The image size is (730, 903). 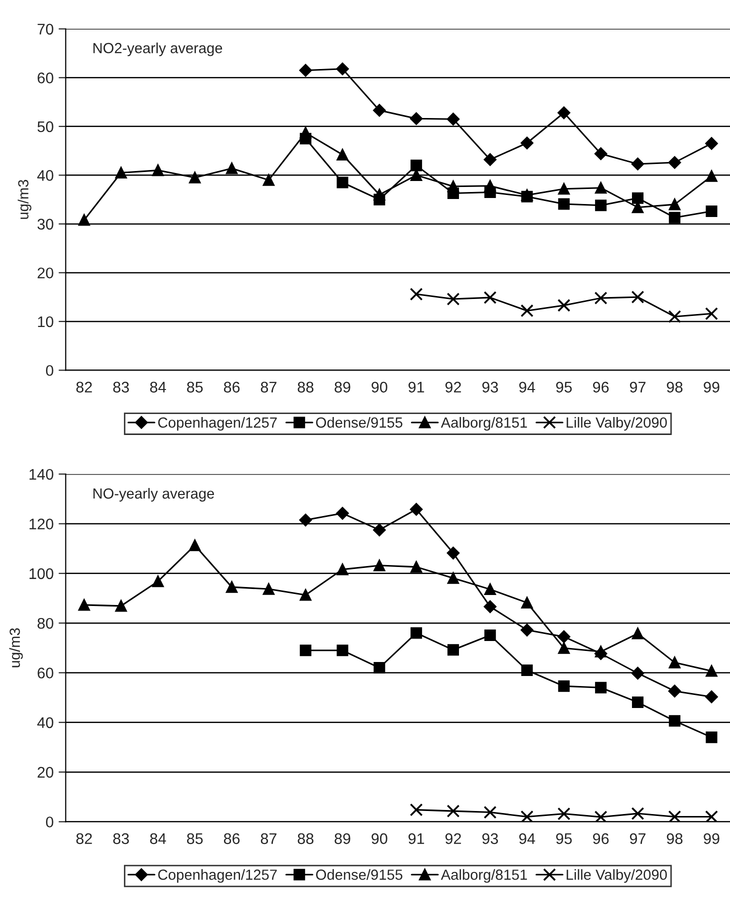 What do you see at coordinates (153, 495) in the screenshot?
I see `text: NO-yearly average` at bounding box center [153, 495].